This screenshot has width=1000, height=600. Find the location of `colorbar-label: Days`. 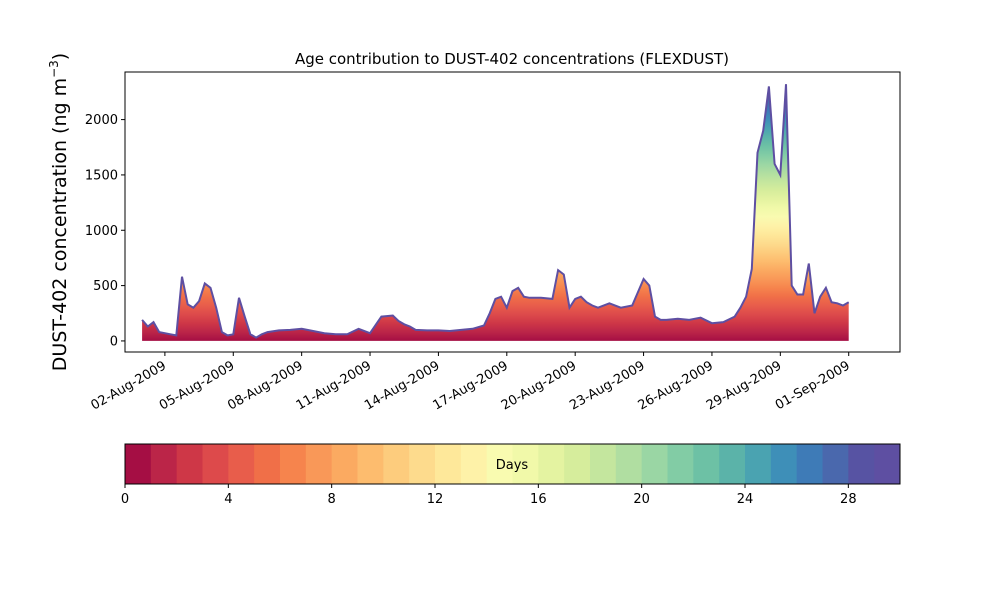

colorbar-label: Days is located at coordinates (512, 465).